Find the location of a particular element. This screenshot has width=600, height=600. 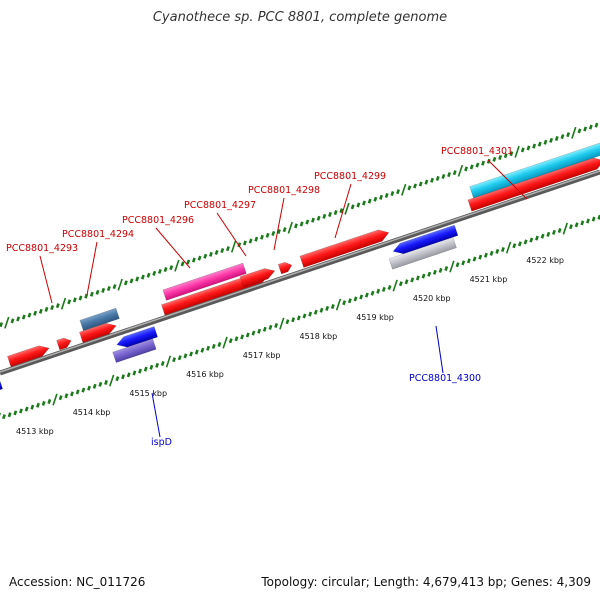

reverse-major-tick is located at coordinates (55, 399).